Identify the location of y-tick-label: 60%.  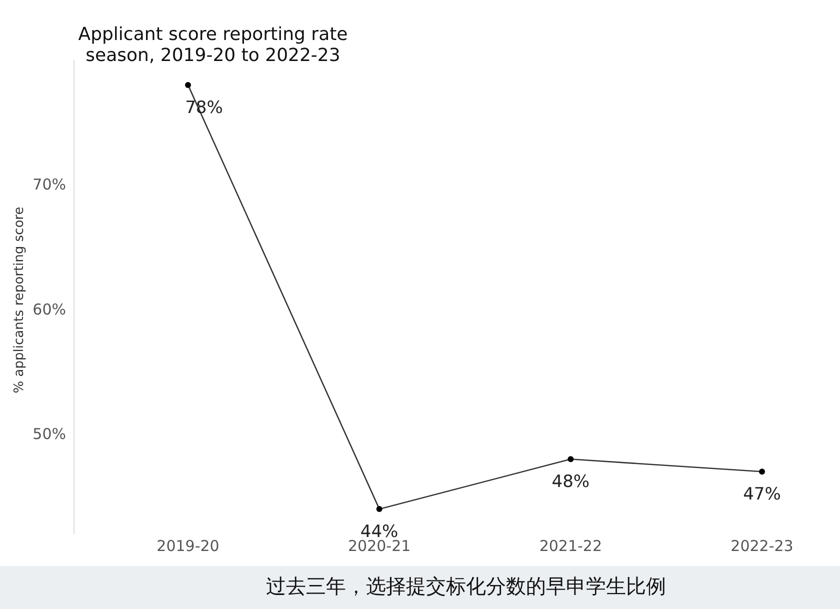
(49, 309).